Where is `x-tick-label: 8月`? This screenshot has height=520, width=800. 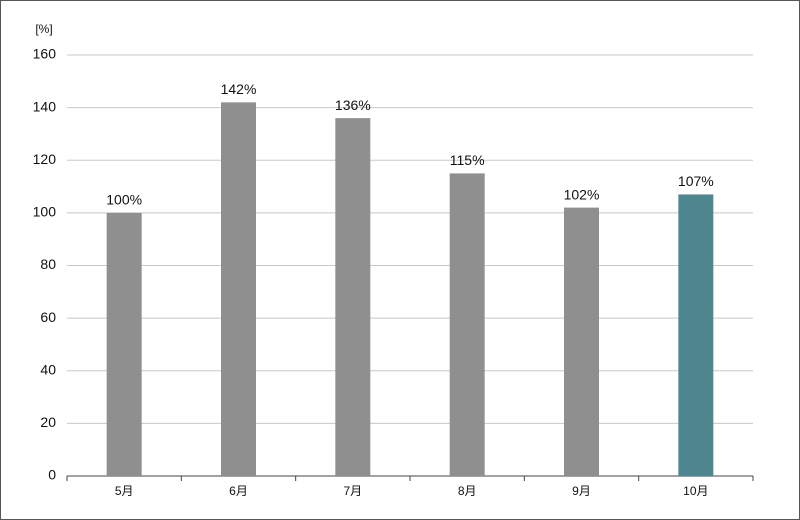
x-tick-label: 8月 is located at coordinates (467, 491).